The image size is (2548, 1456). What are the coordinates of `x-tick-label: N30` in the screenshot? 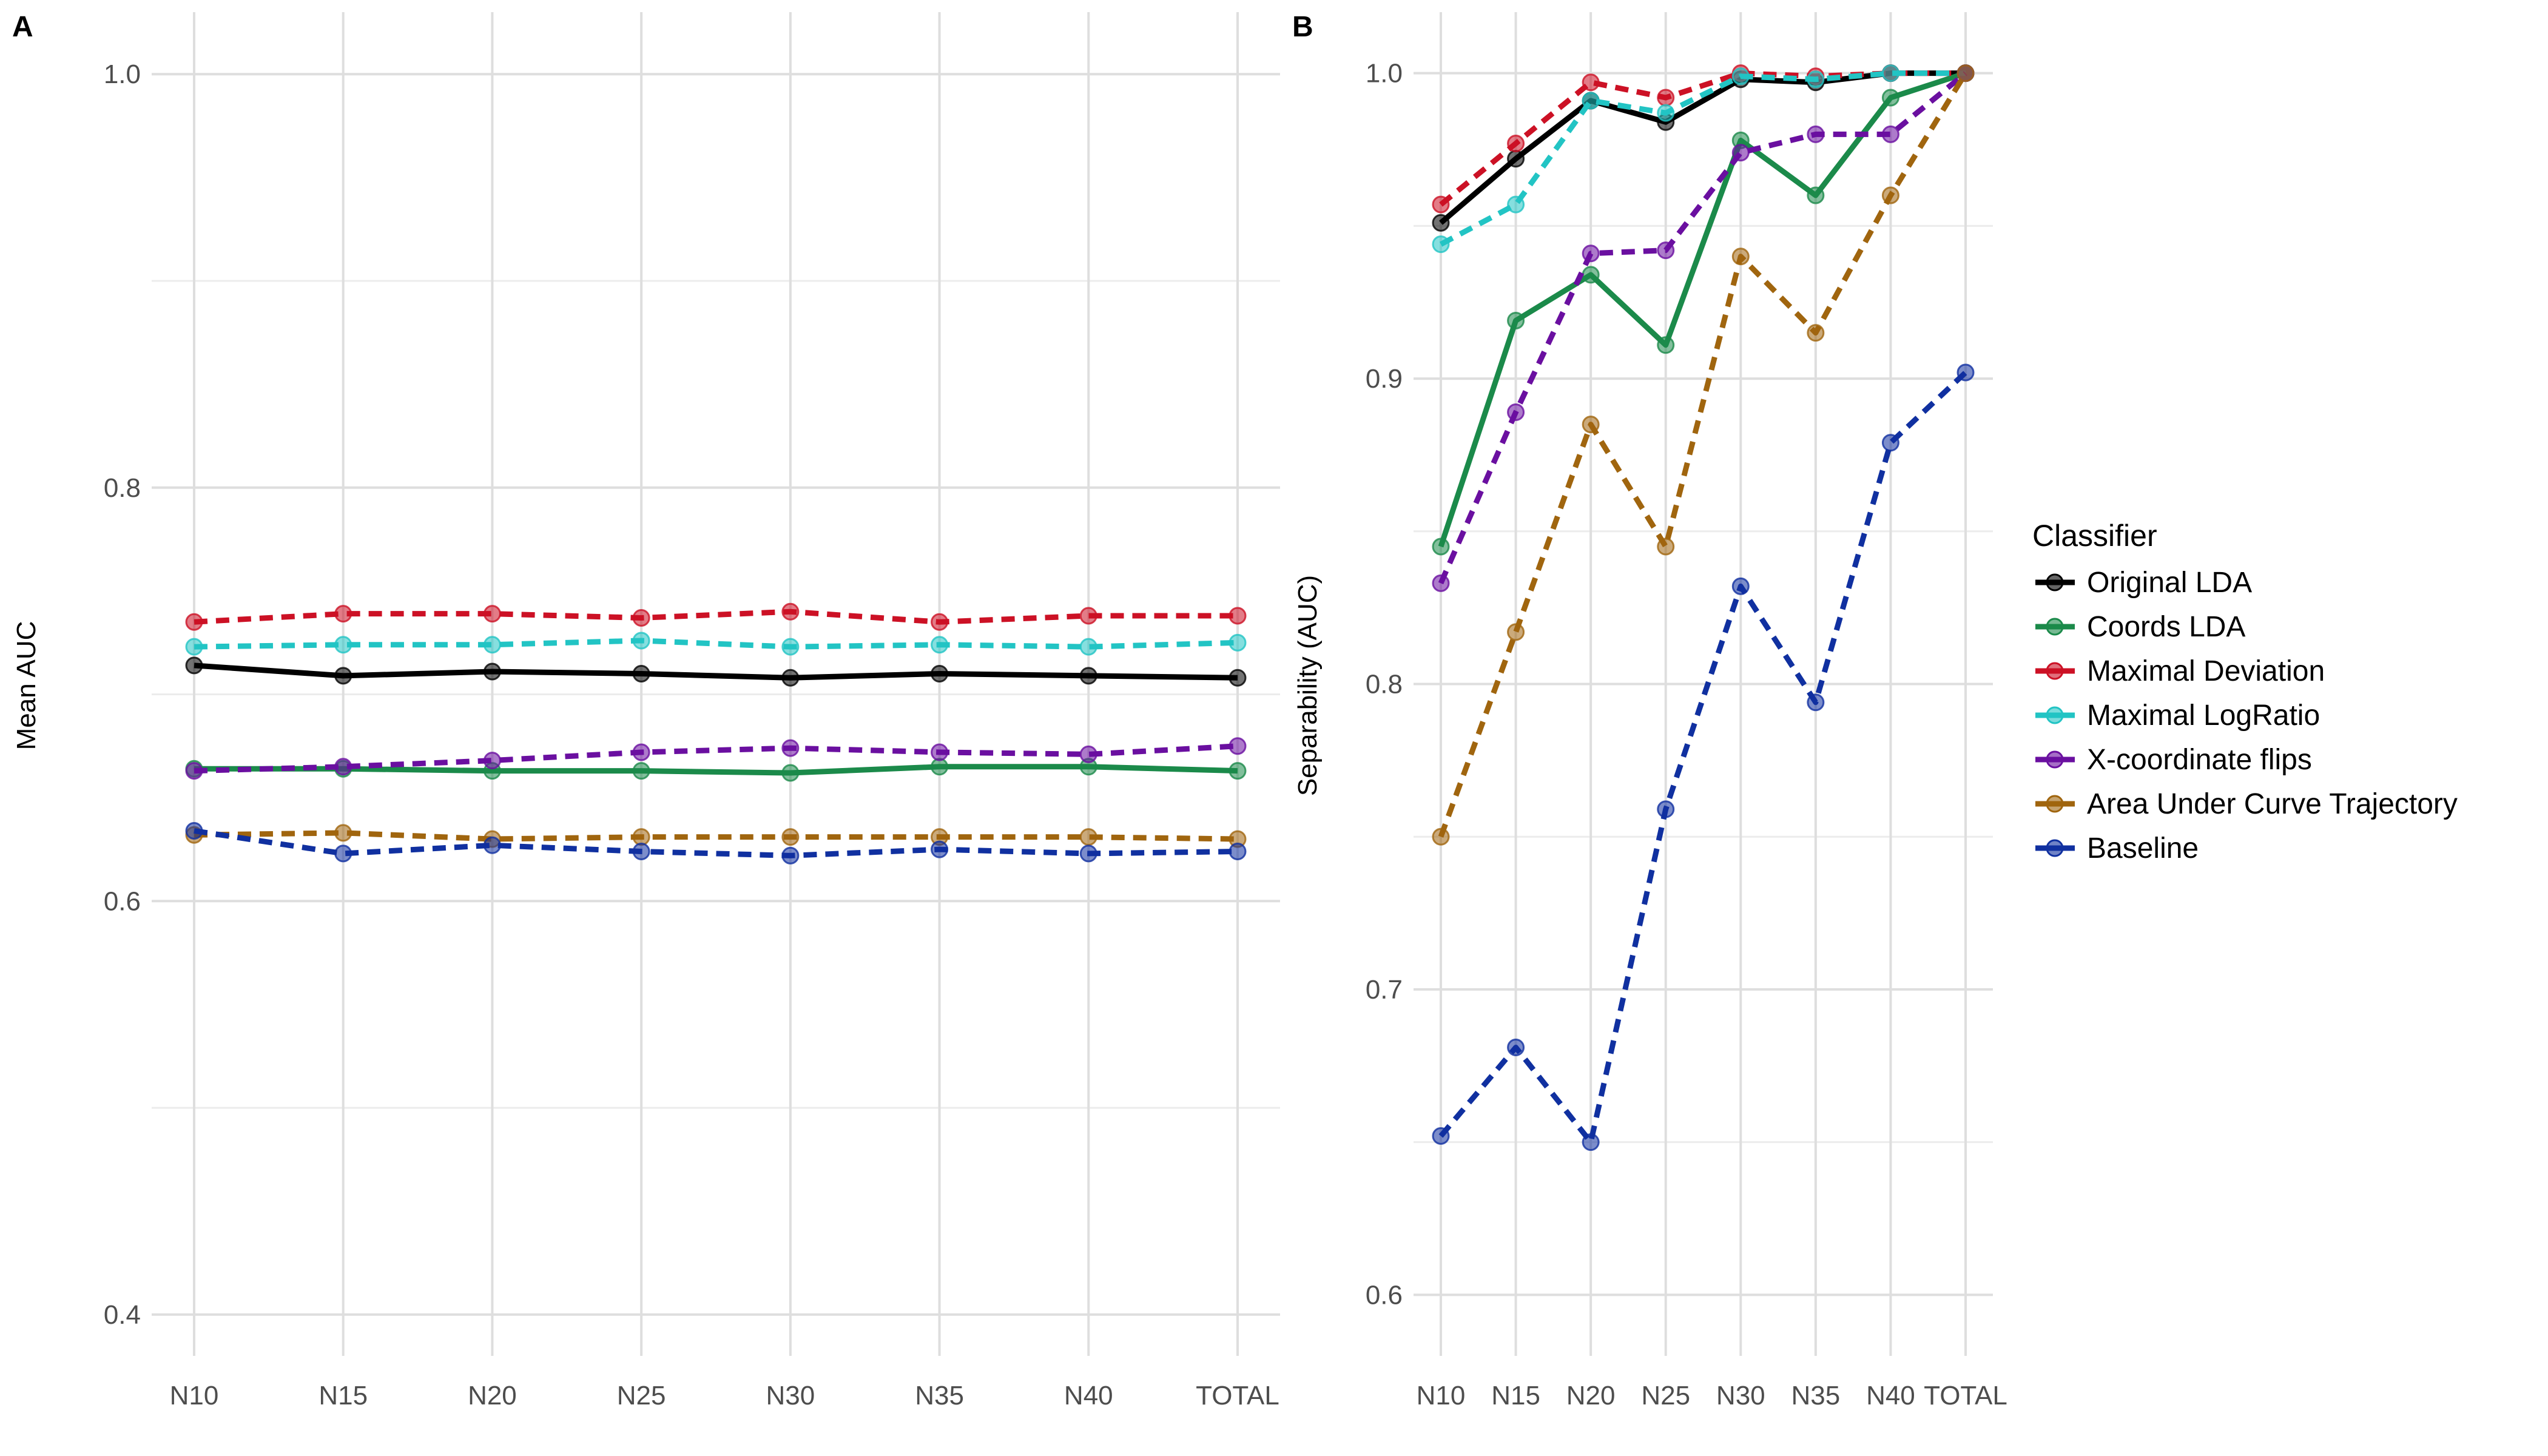 It's located at (1740, 1395).